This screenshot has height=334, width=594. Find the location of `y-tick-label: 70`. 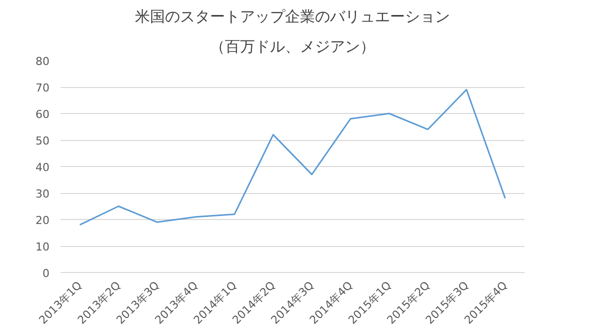

y-tick-label: 70 is located at coordinates (43, 88).